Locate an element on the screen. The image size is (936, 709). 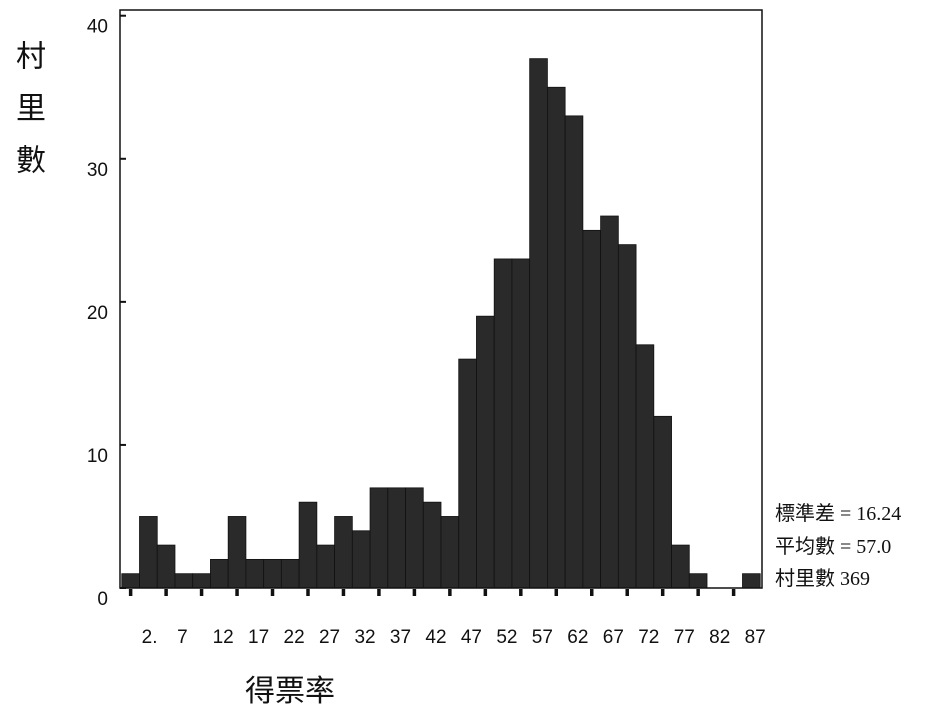
x-tick-label: 12 is located at coordinates (223, 637).